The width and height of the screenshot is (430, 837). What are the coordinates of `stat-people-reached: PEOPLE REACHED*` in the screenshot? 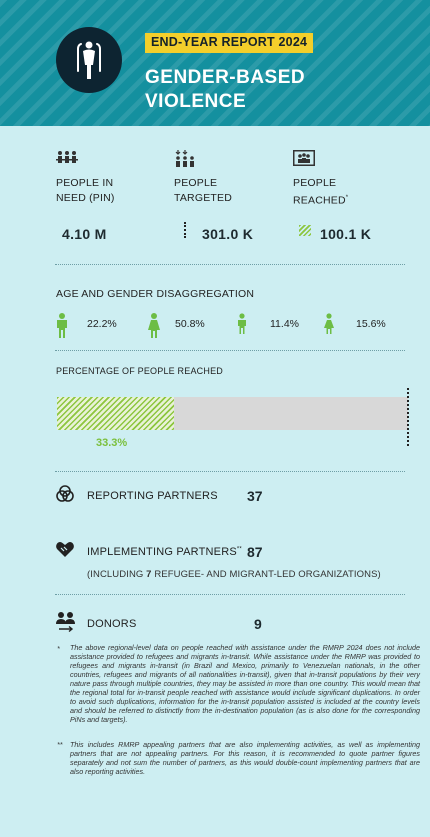 It's located at (348, 179).